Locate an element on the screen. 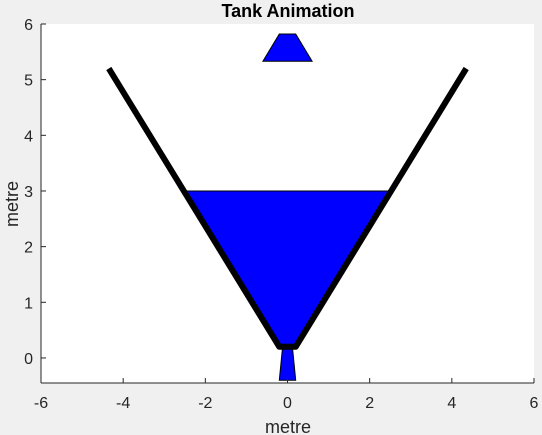 Image resolution: width=542 pixels, height=435 pixels. x-tick-label: 2 is located at coordinates (369, 403).